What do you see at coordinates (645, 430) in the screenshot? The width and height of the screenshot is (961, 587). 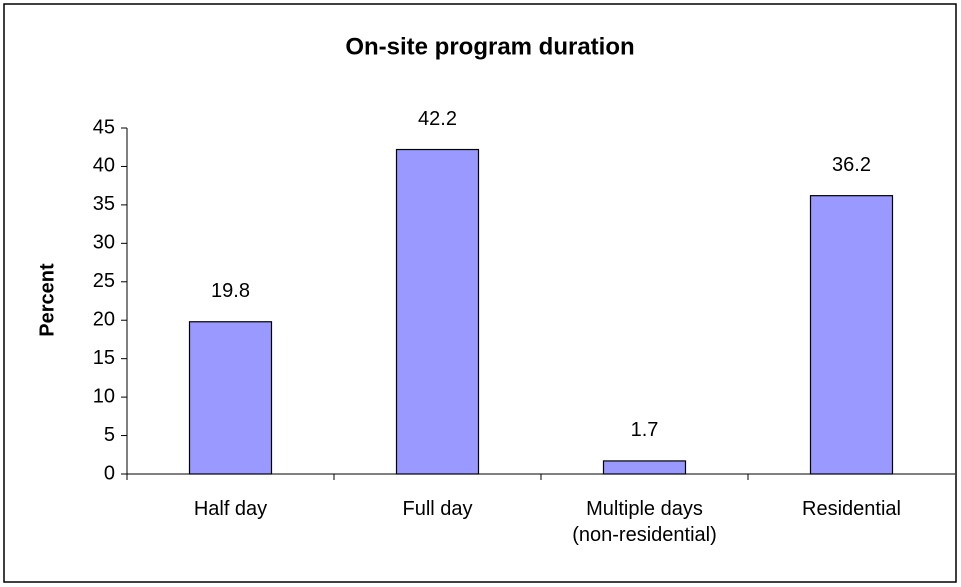 I see `data-label: 1.7` at bounding box center [645, 430].